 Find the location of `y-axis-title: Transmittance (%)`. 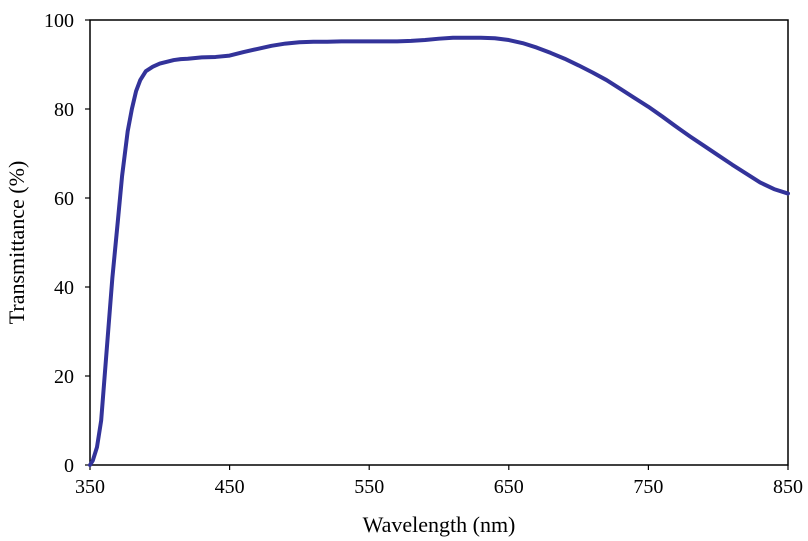

y-axis-title: Transmittance (%) is located at coordinates (16, 243).